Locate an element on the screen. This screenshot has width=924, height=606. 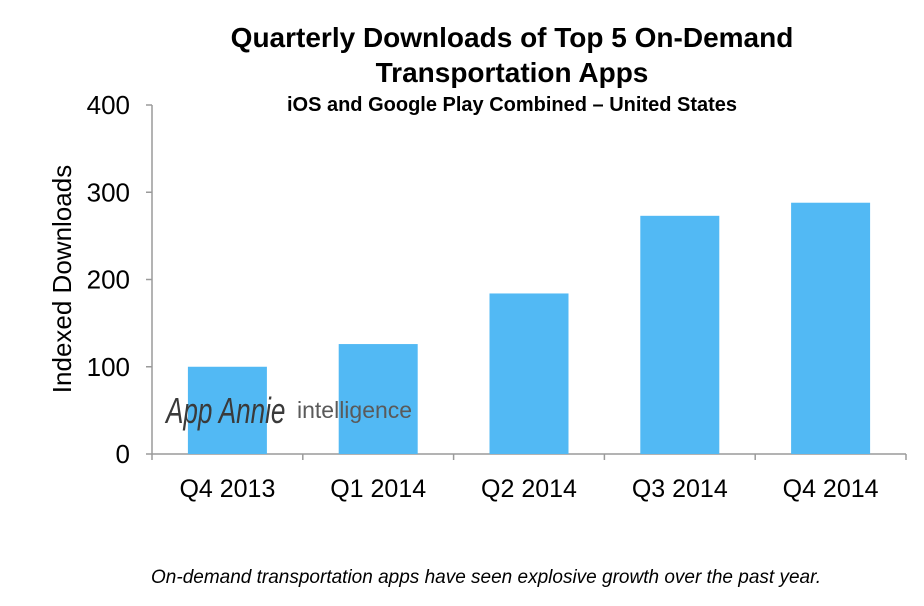
x-tick-label: Q3 2014 is located at coordinates (680, 489).